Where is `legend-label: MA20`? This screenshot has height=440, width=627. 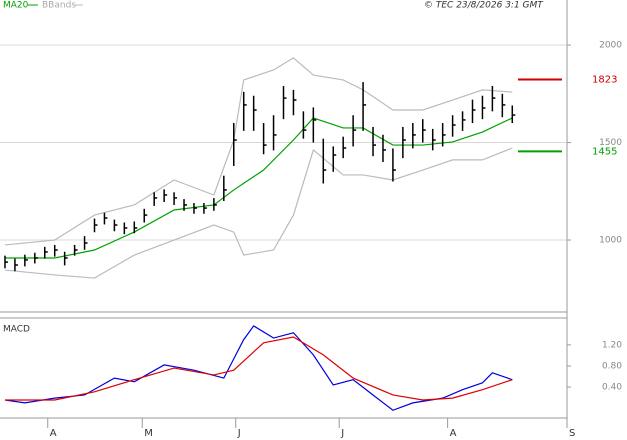 legend-label: MA20 is located at coordinates (16, 6).